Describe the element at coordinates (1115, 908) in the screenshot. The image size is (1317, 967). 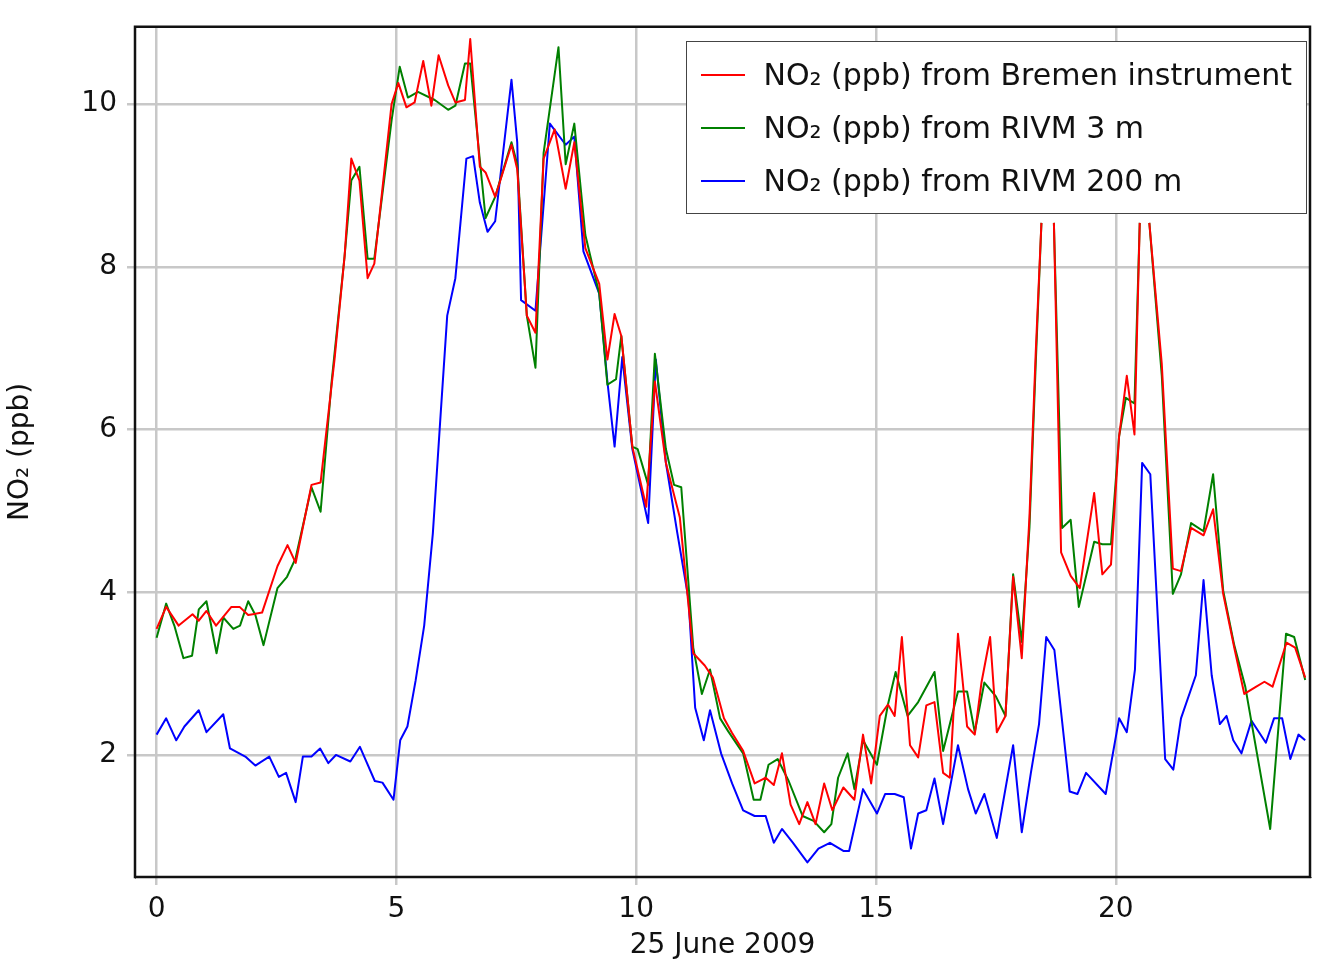
I see `x-tick-label: 20` at that location.